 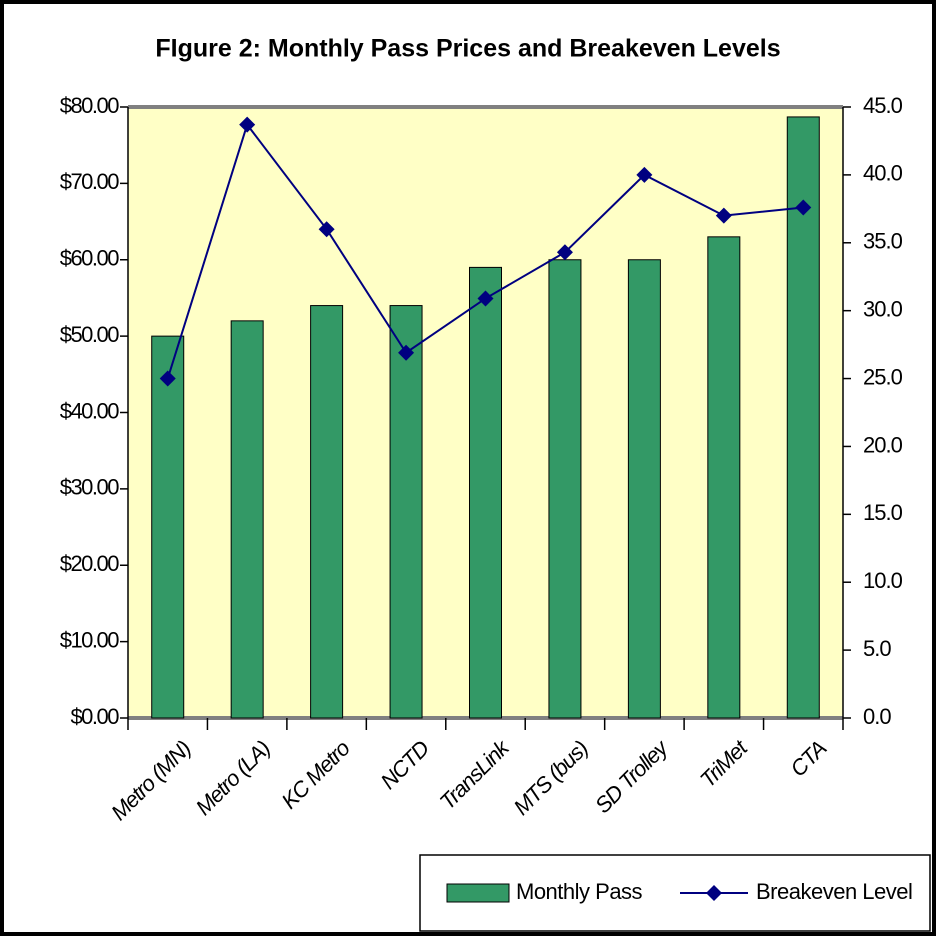 What do you see at coordinates (90, 563) in the screenshot?
I see `y-tick-label: $20.00` at bounding box center [90, 563].